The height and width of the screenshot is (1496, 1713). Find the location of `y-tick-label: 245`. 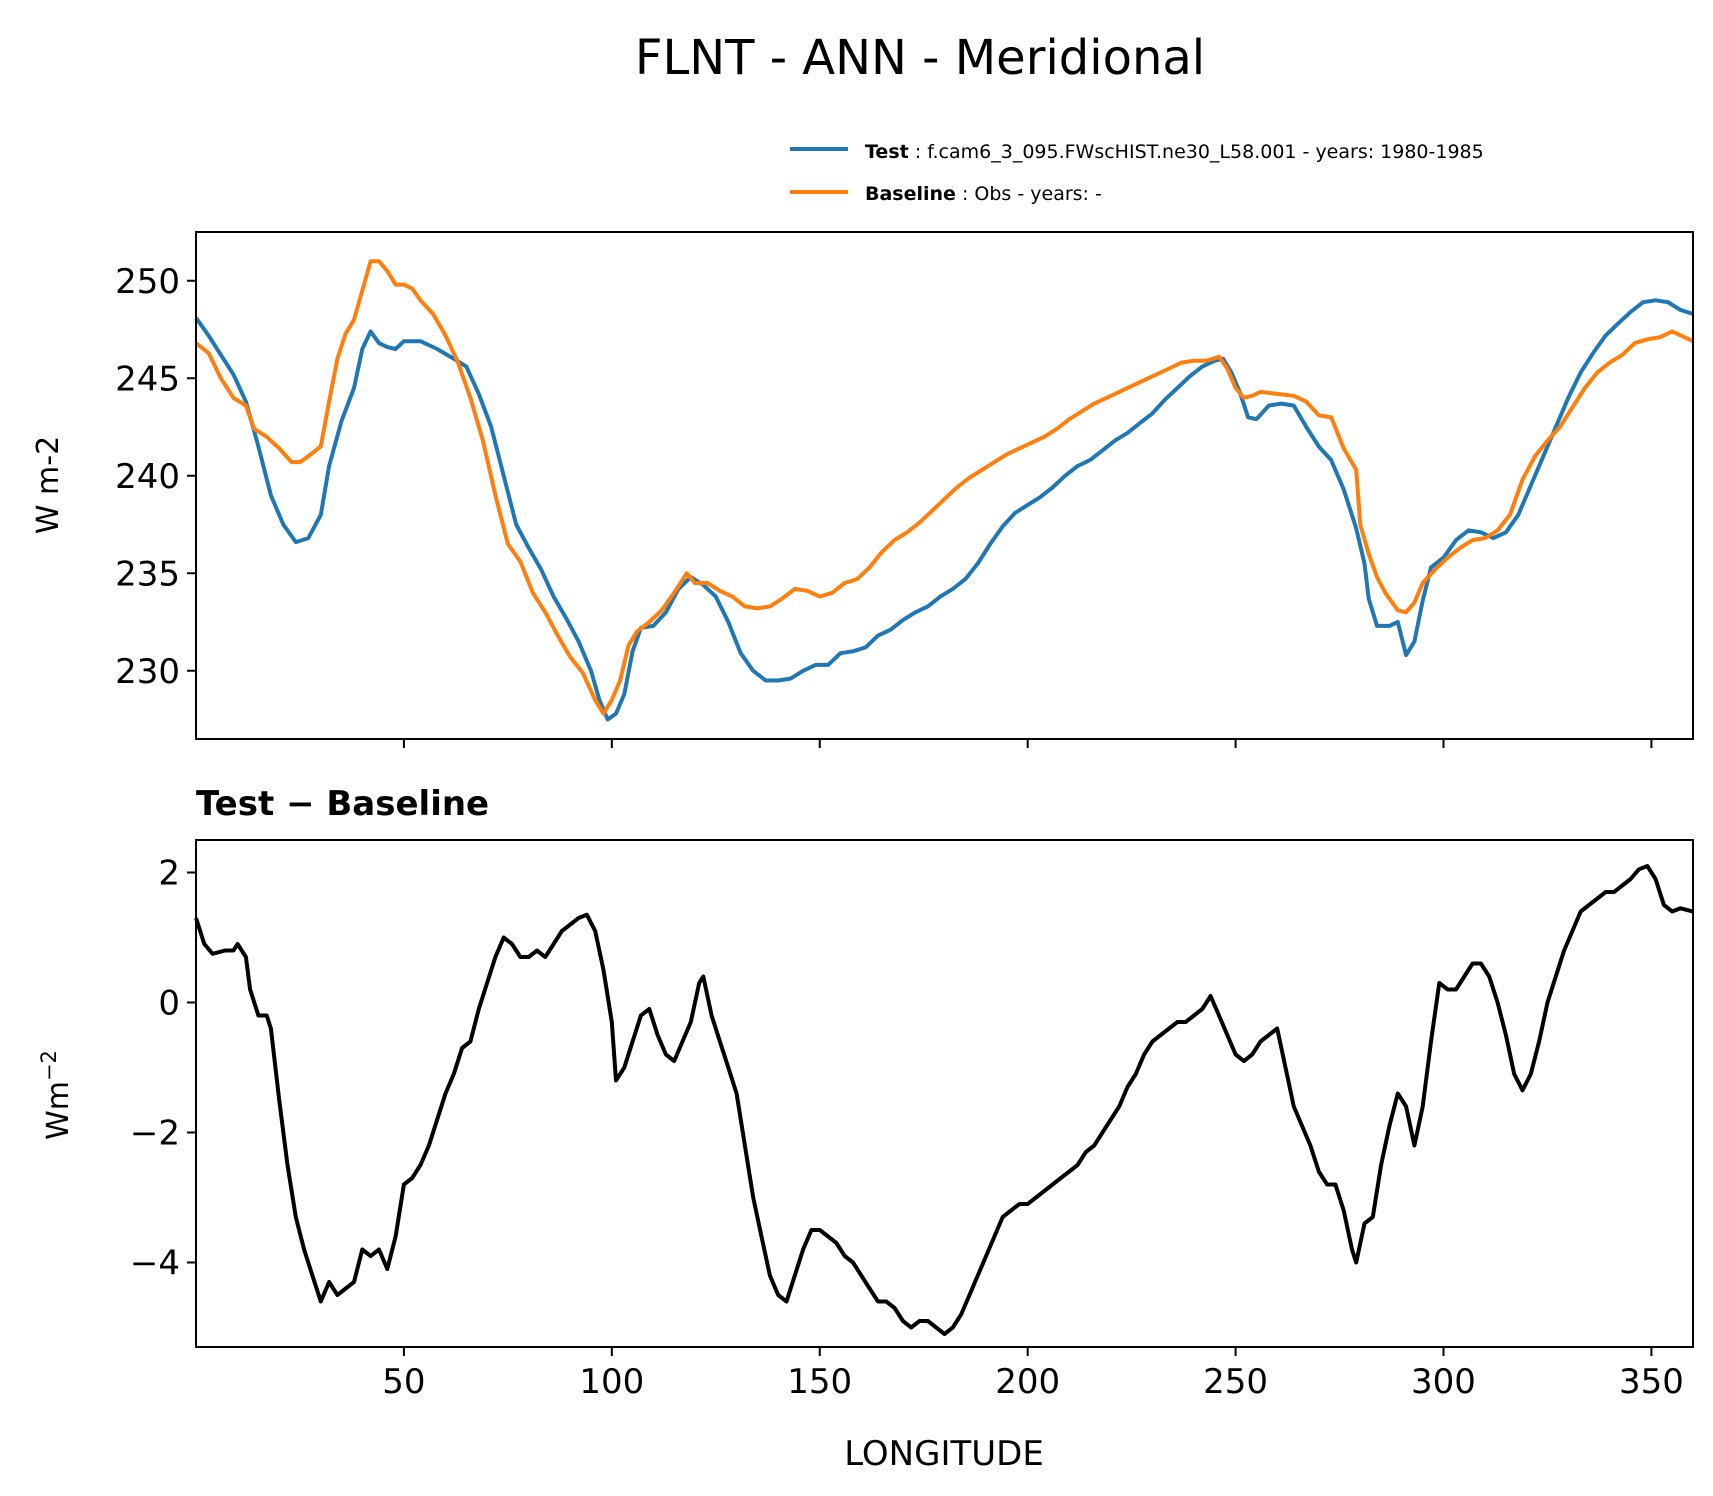

y-tick-label: 245 is located at coordinates (147, 379).